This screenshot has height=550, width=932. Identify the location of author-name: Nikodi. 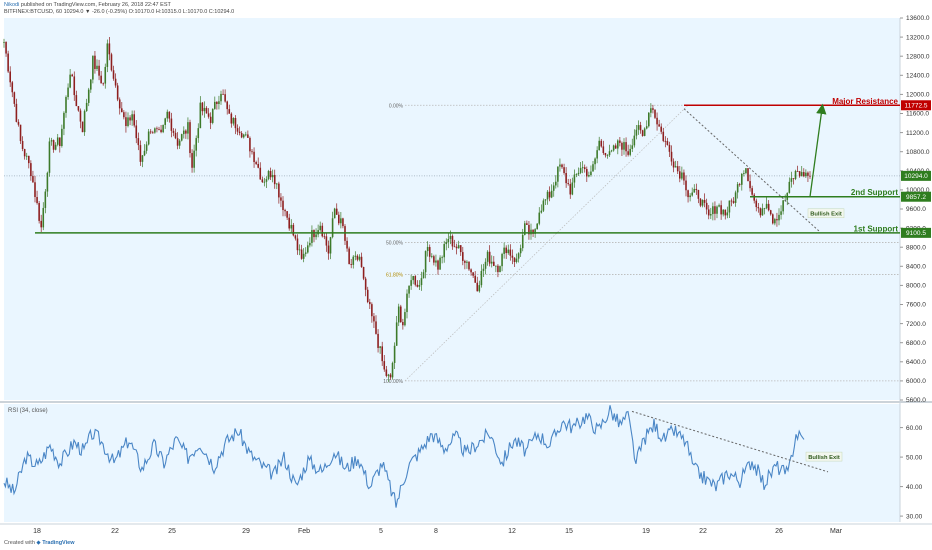
(12, 5).